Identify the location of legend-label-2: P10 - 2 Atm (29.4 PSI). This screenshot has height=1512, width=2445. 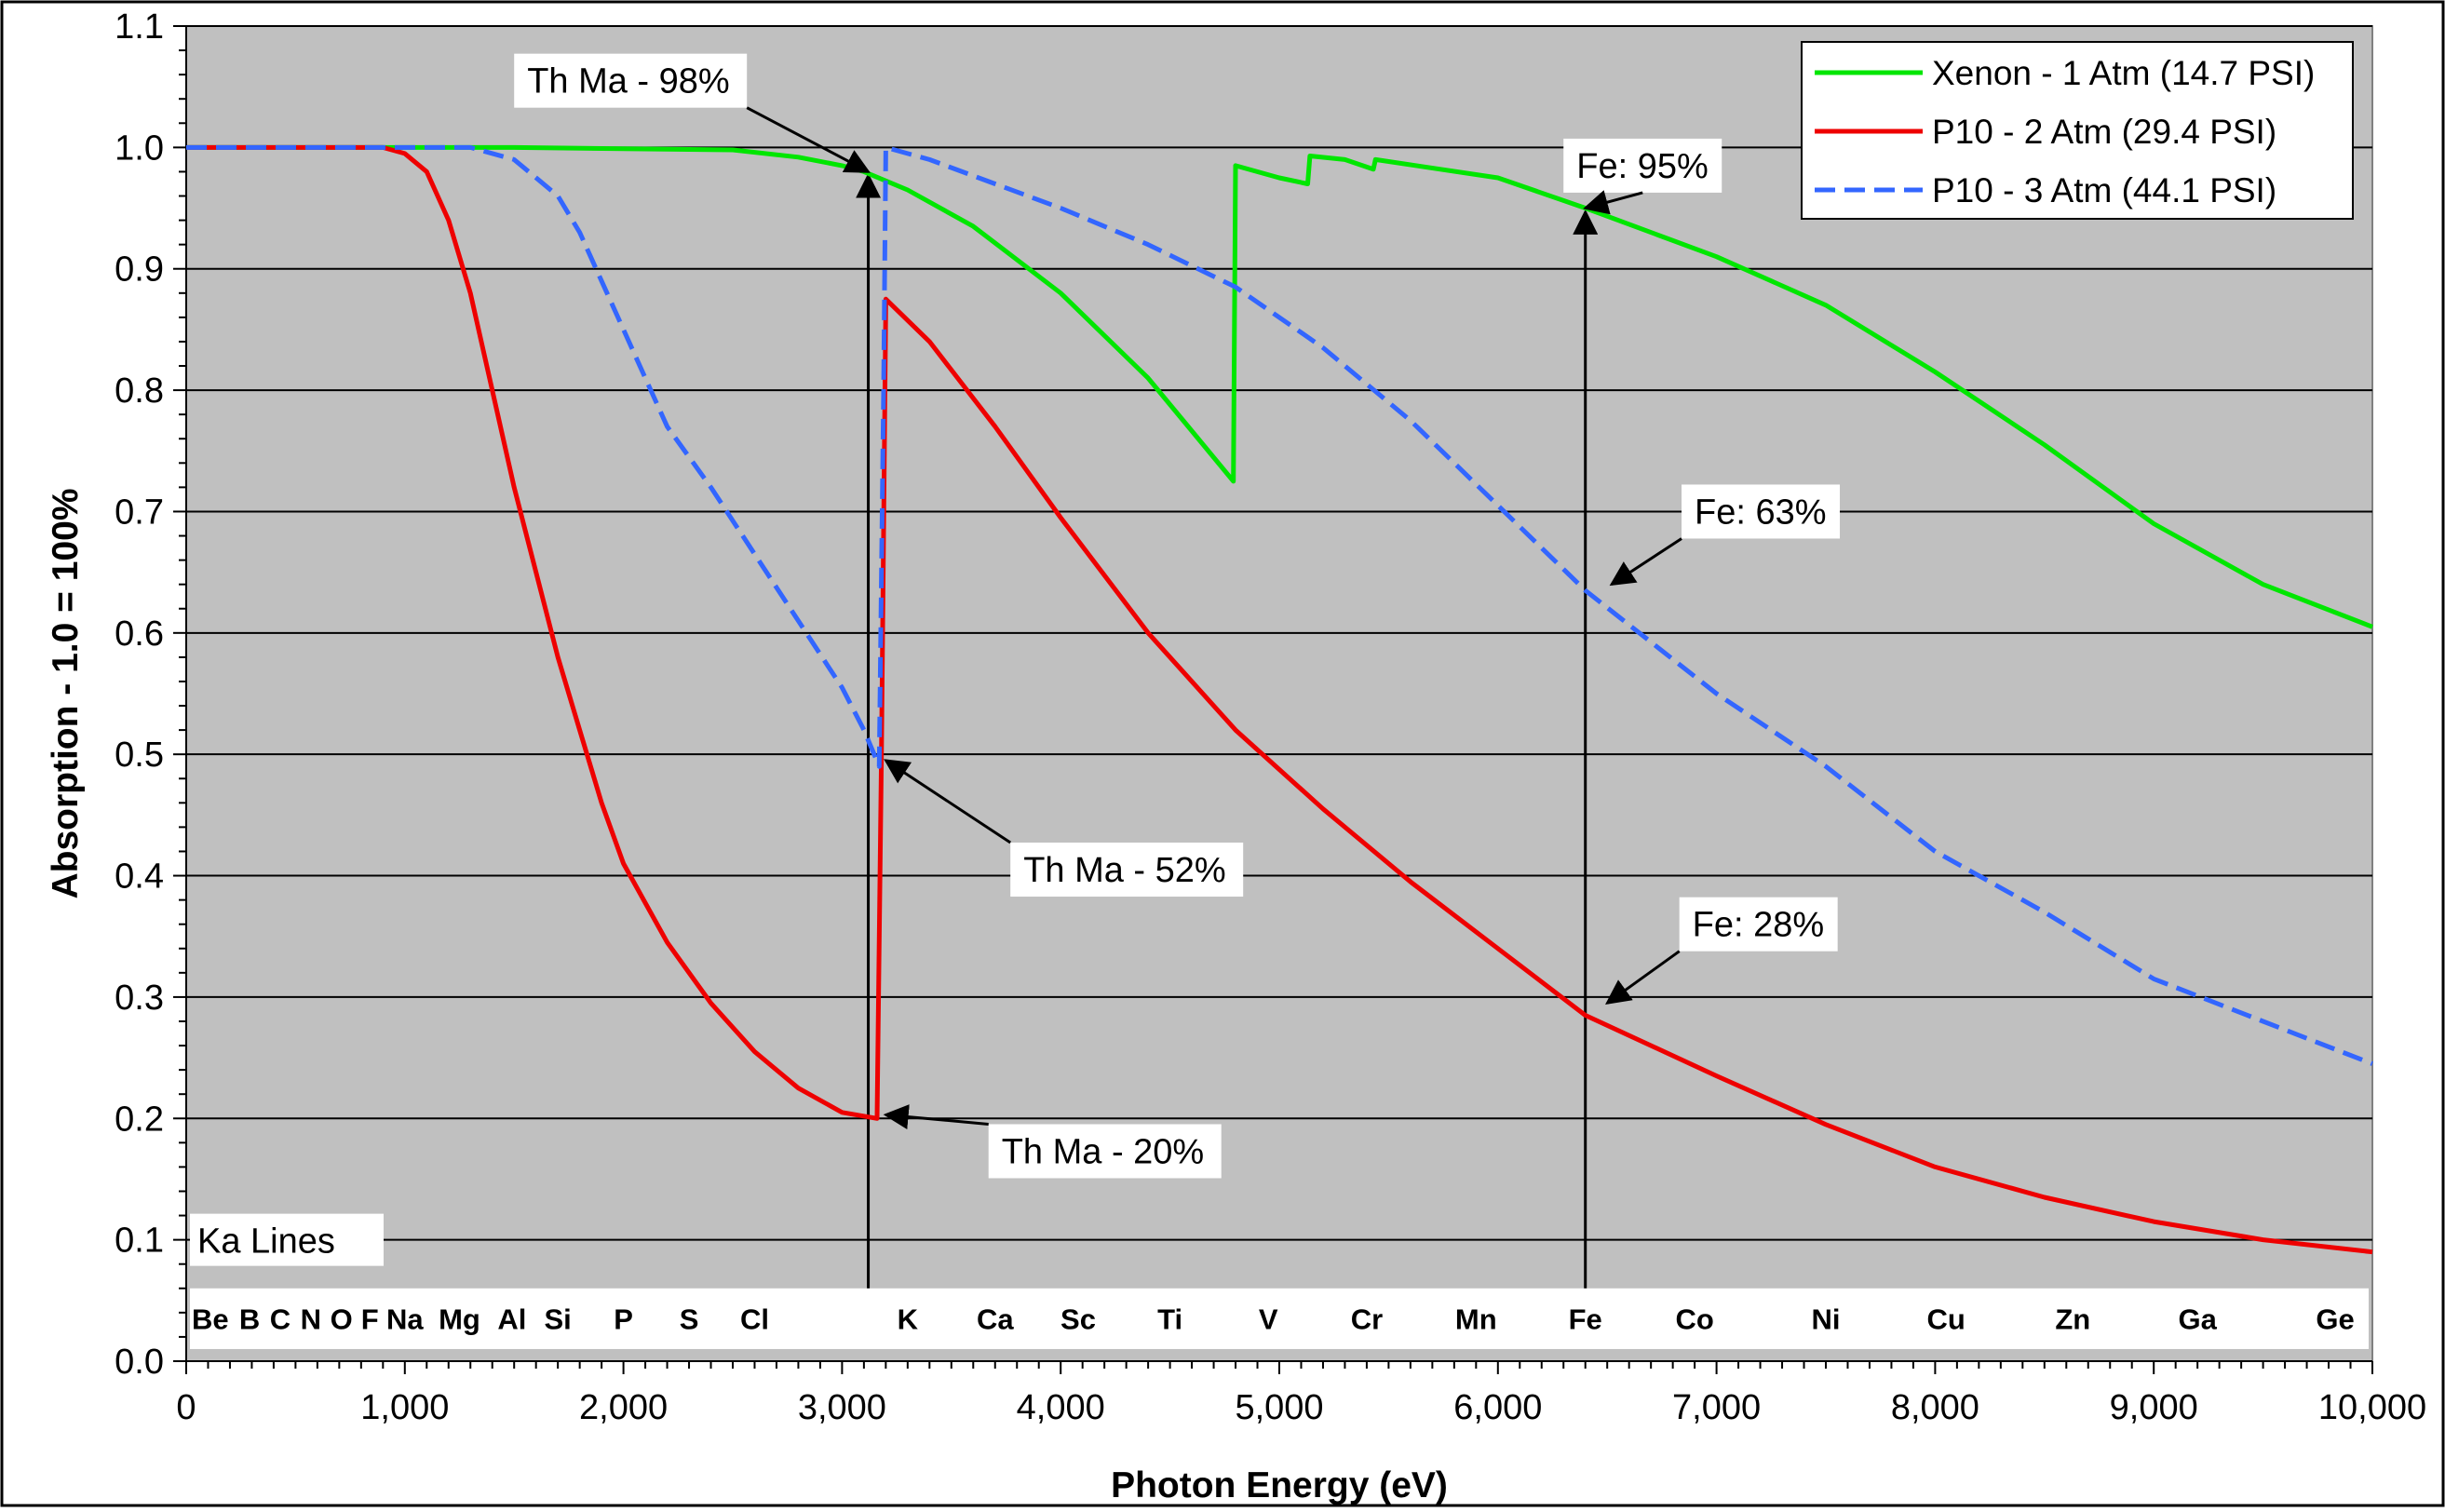
(2104, 132).